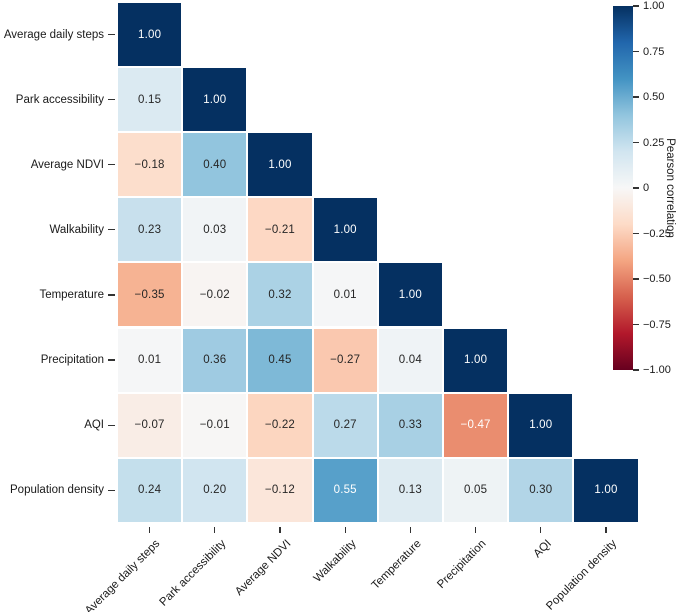 The height and width of the screenshot is (612, 685). What do you see at coordinates (541, 490) in the screenshot?
I see `heatmap-cell-7-6: 0.30` at bounding box center [541, 490].